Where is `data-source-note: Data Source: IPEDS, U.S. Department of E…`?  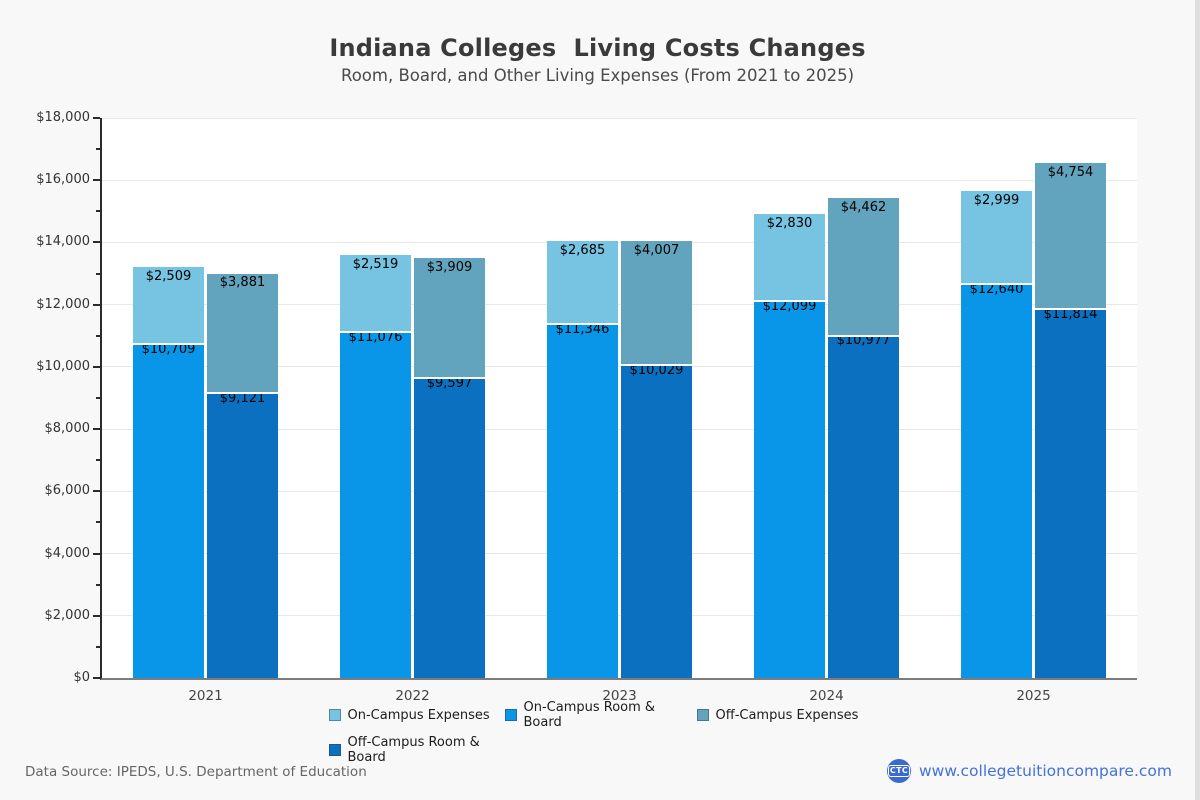 data-source-note: Data Source: IPEDS, U.S. Department of E… is located at coordinates (196, 772).